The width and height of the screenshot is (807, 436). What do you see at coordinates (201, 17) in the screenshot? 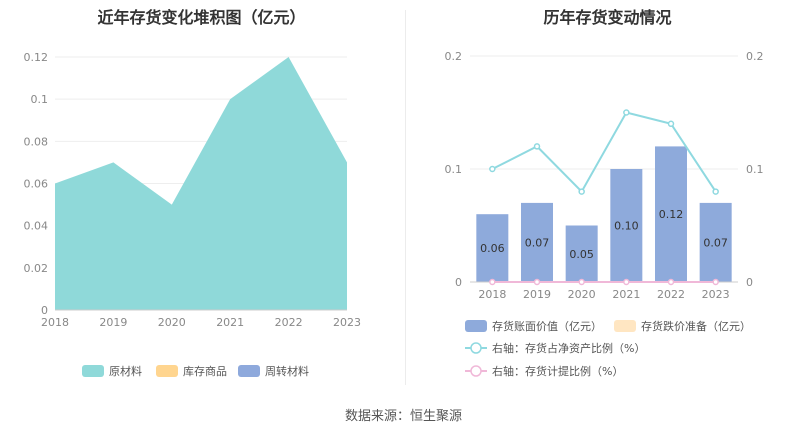
I see `left-chart-title: 近年存货变化堆积图（亿元）` at bounding box center [201, 17].